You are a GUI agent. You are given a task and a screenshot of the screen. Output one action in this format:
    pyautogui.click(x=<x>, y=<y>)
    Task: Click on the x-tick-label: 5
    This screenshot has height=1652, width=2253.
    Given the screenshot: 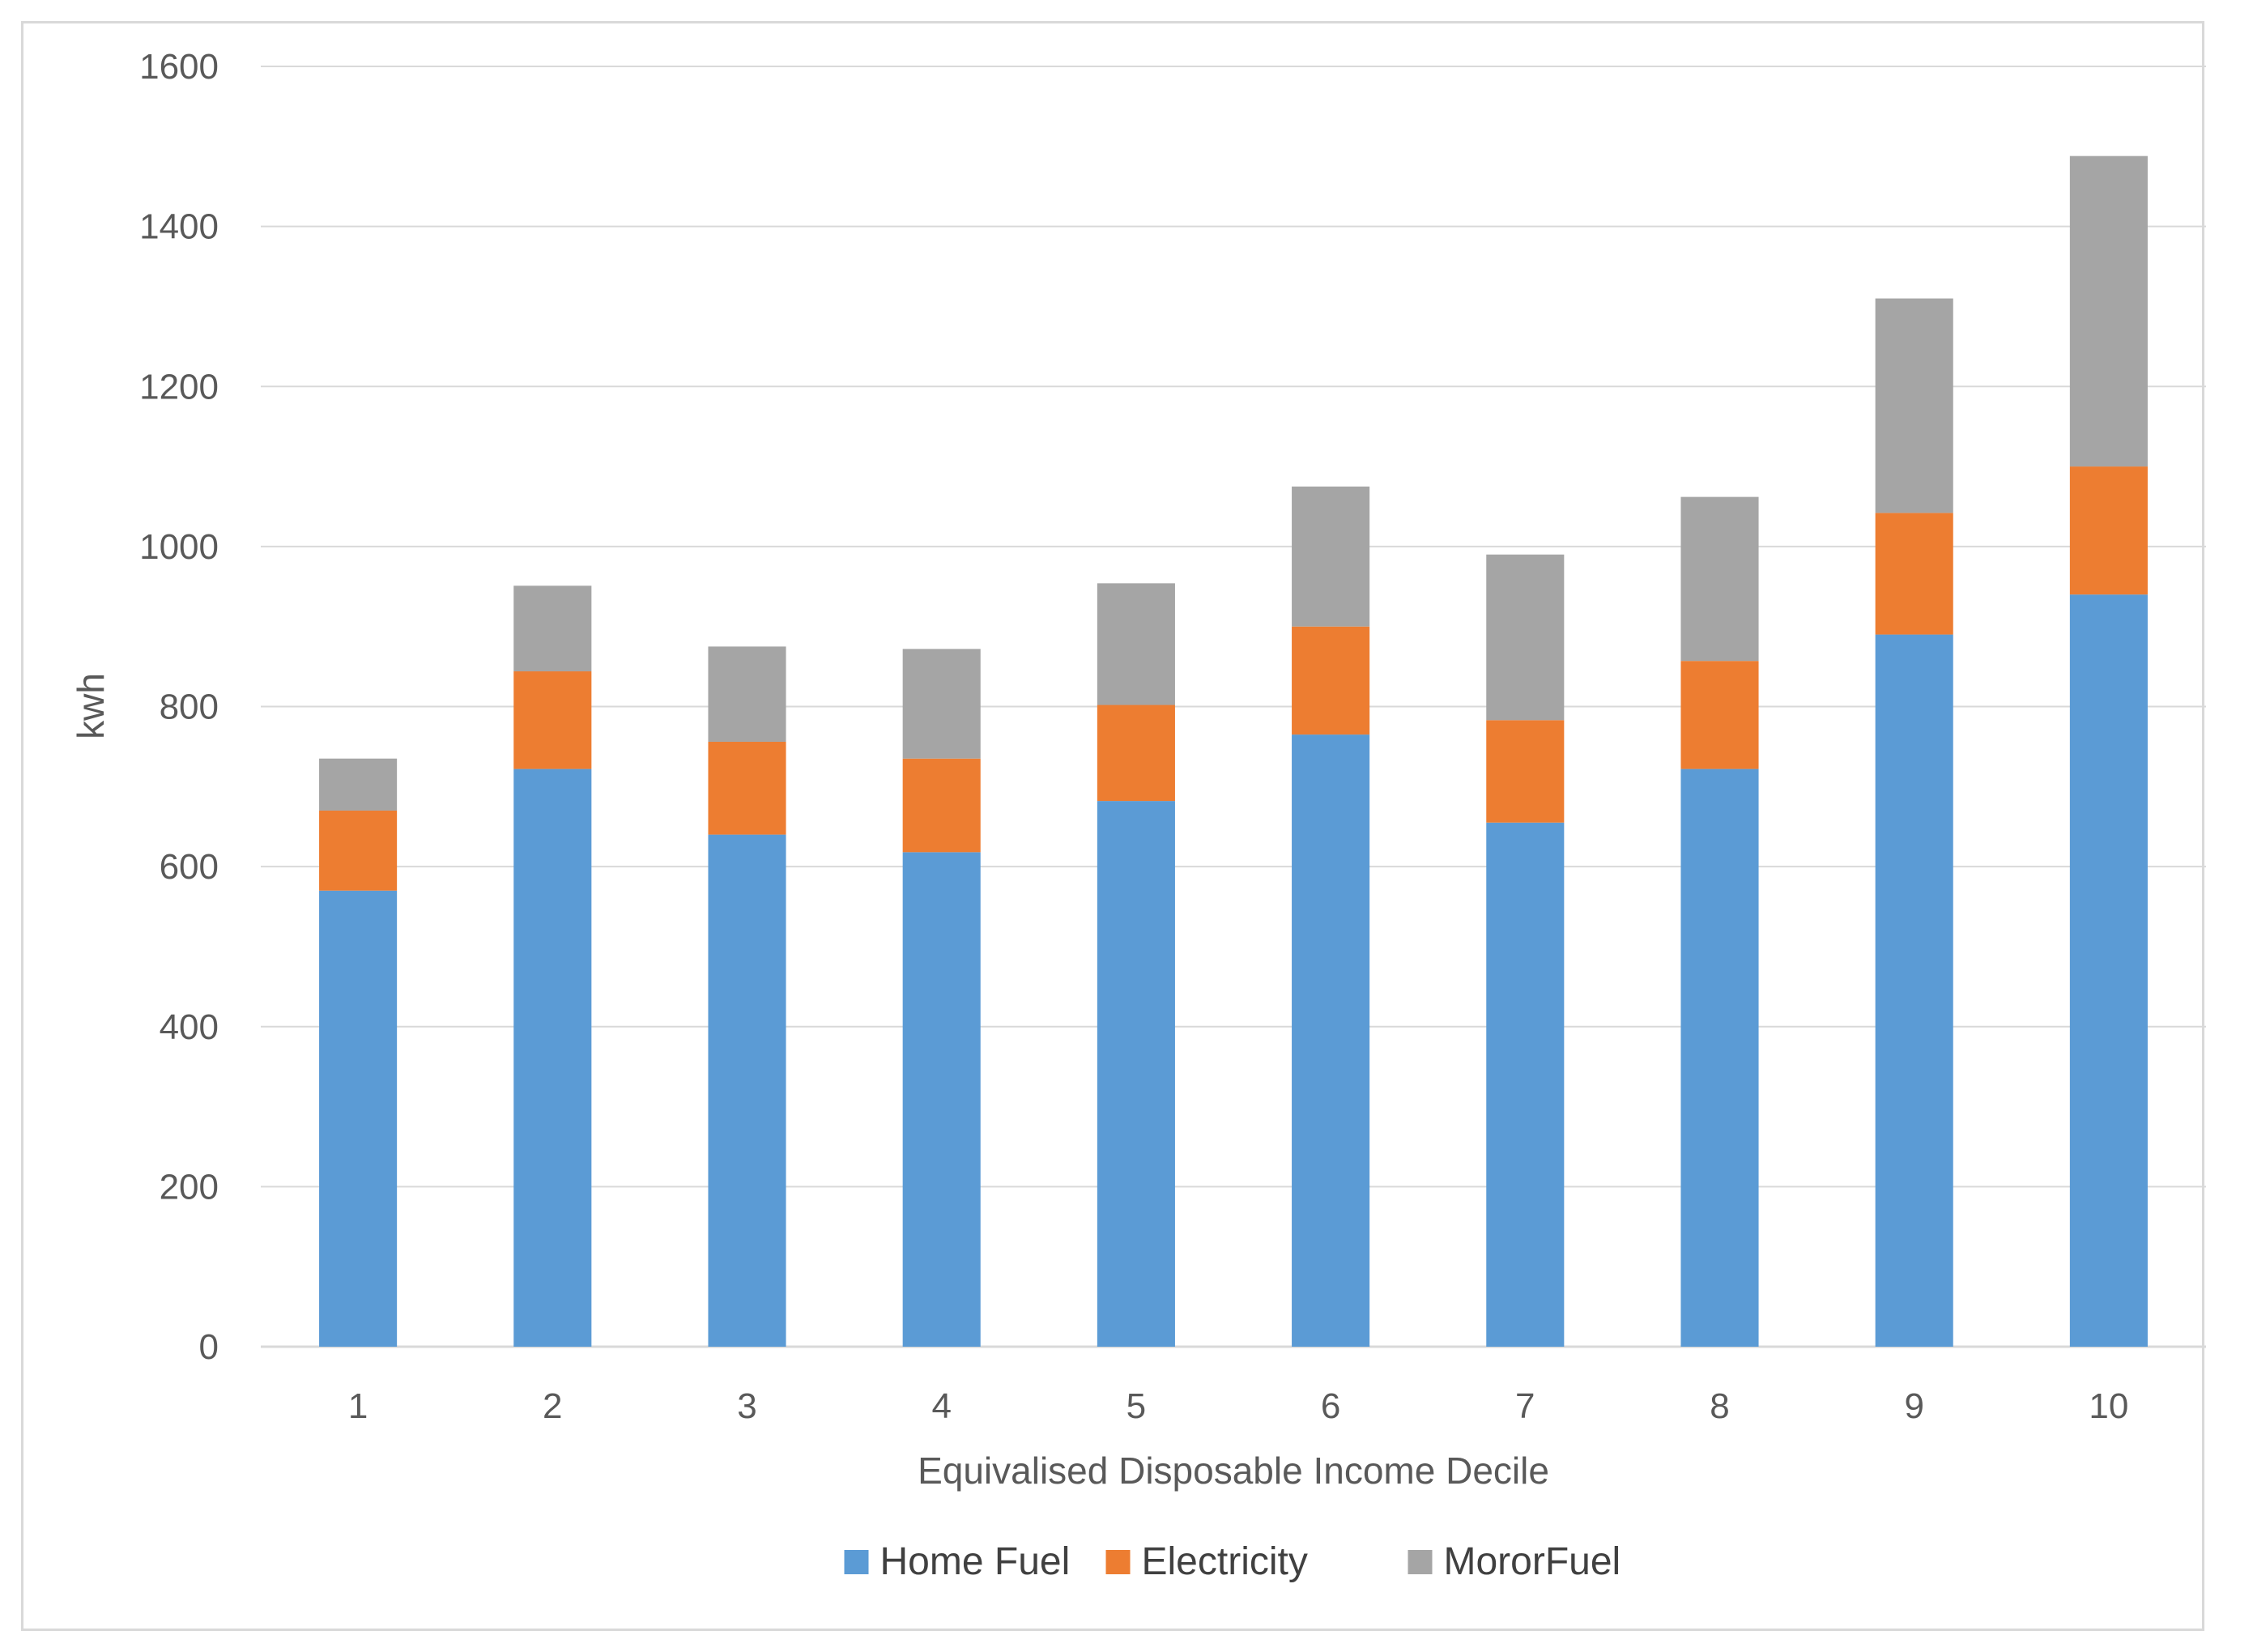 What is the action you would take?
    pyautogui.click(x=1136, y=1406)
    